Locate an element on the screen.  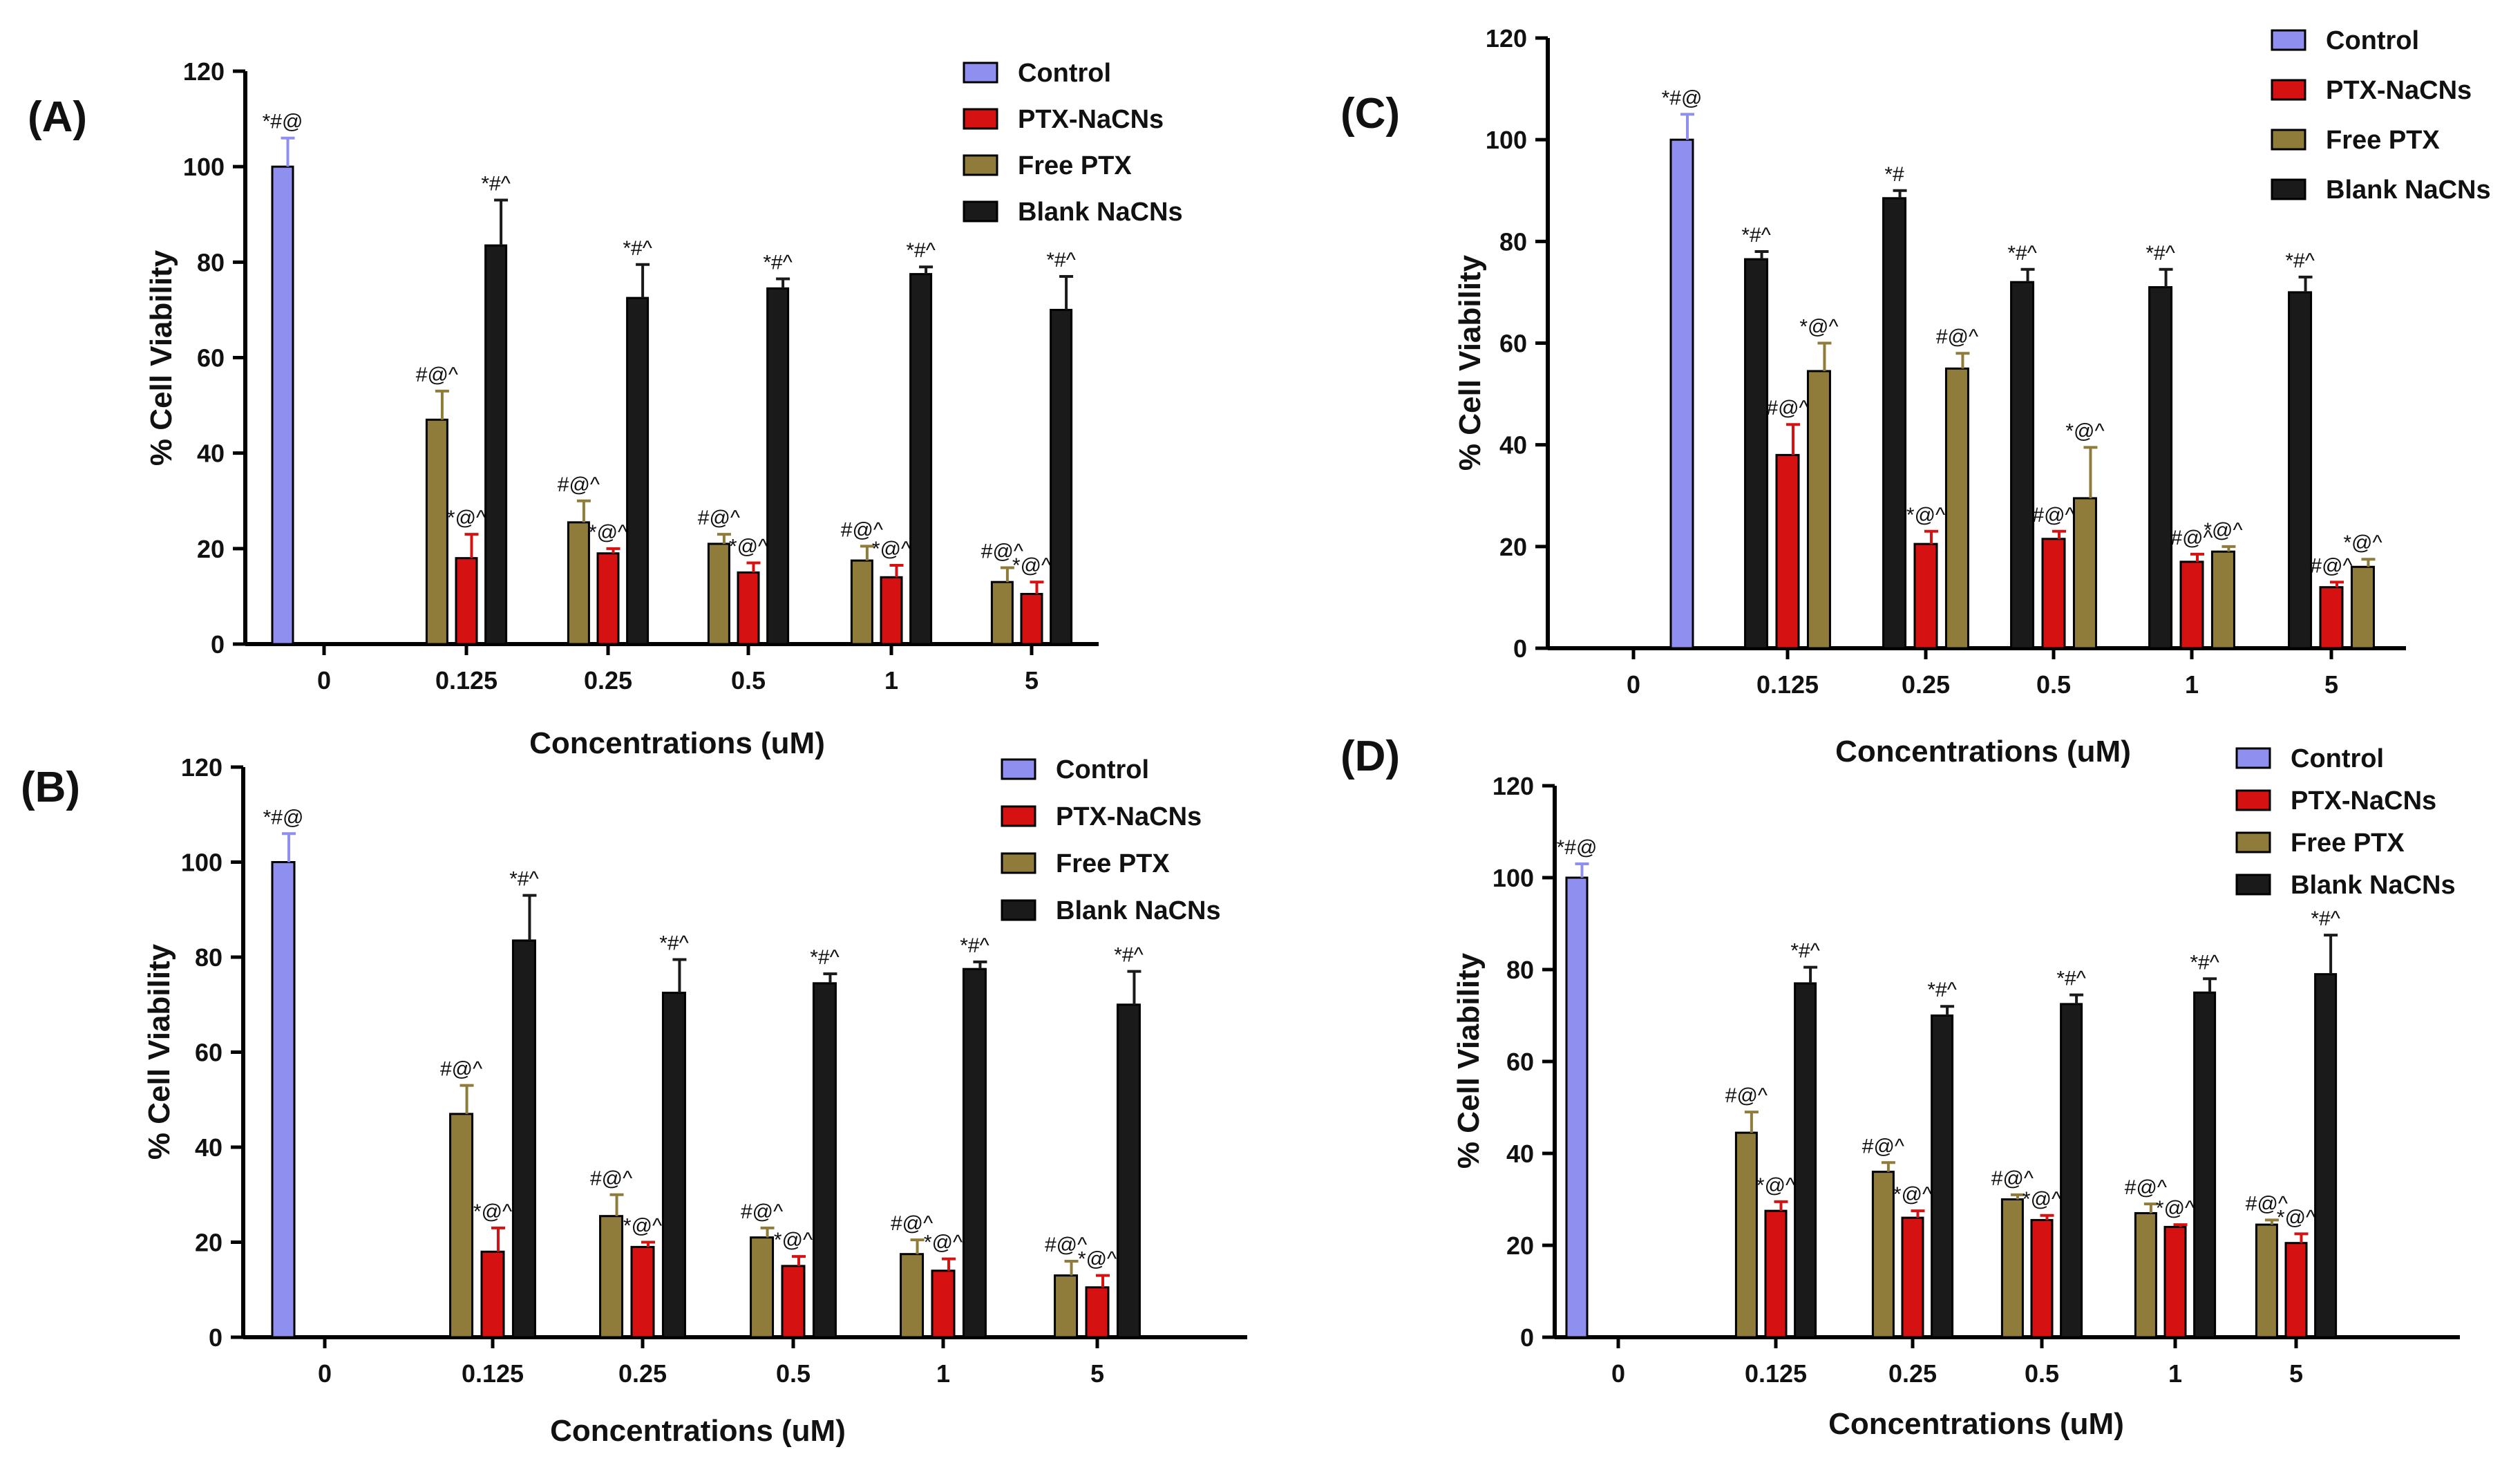
y-tick-label: 100 is located at coordinates (201, 863).